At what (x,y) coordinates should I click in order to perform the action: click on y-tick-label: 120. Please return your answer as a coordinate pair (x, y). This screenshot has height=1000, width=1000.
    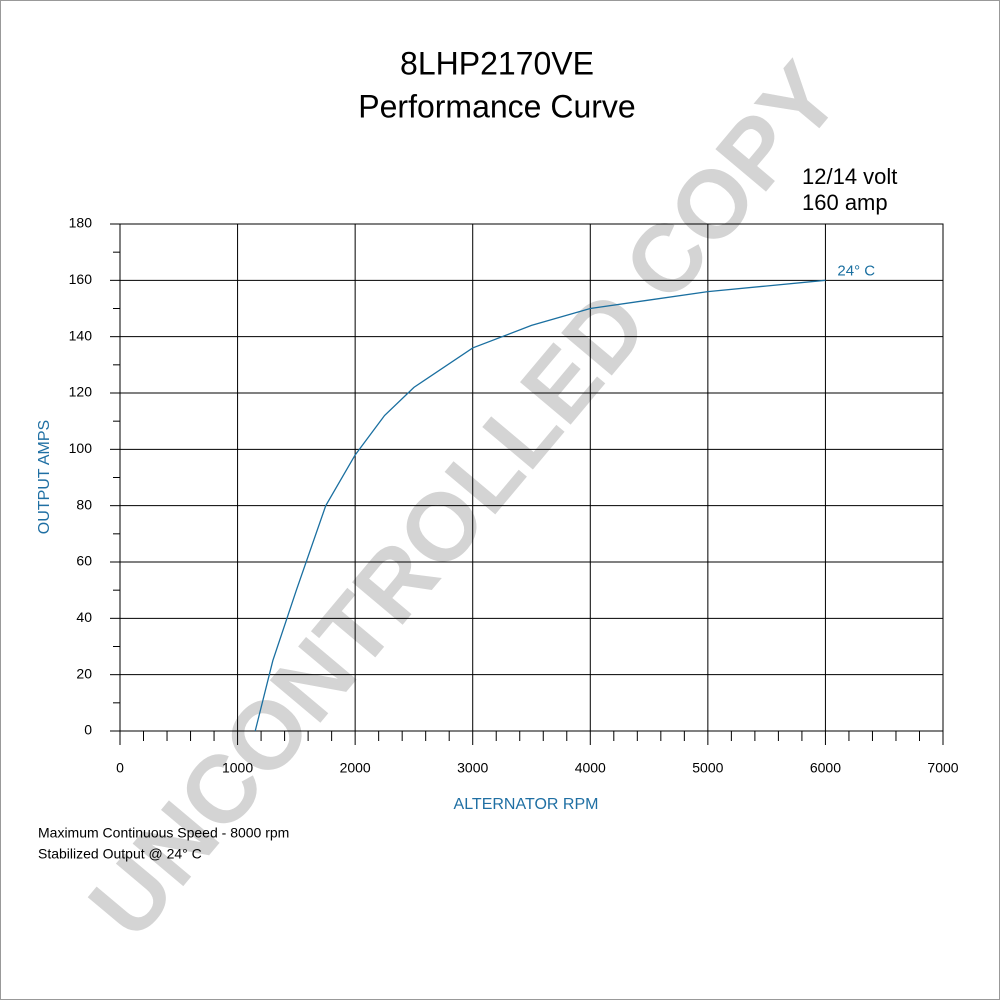
    Looking at the image, I should click on (81, 392).